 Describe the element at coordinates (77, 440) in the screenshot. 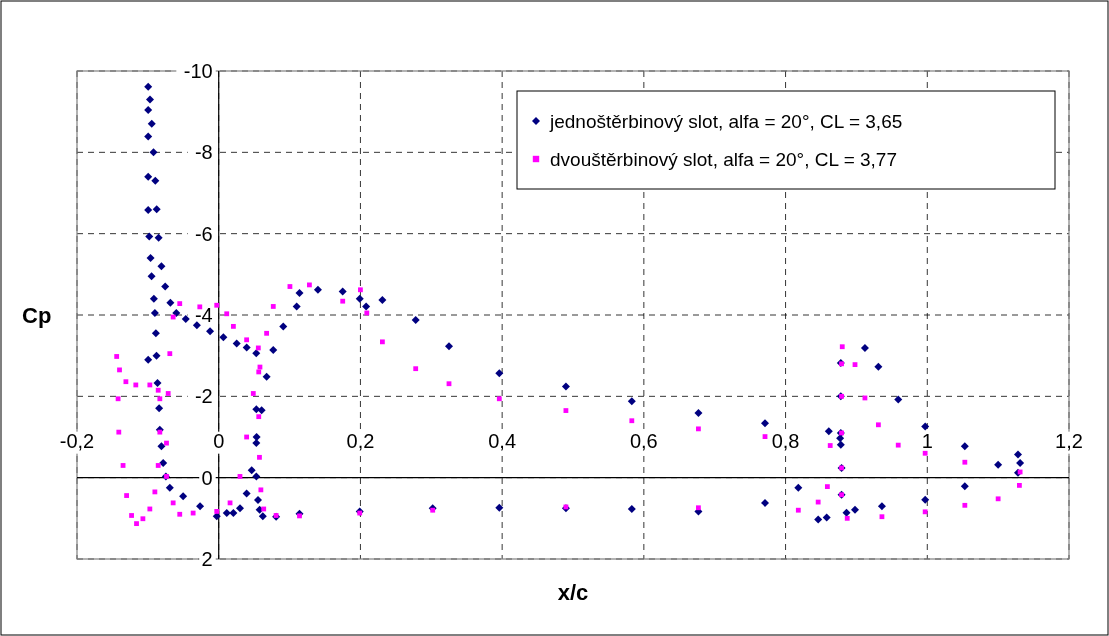

I see `x-tick-label: -0,2` at that location.